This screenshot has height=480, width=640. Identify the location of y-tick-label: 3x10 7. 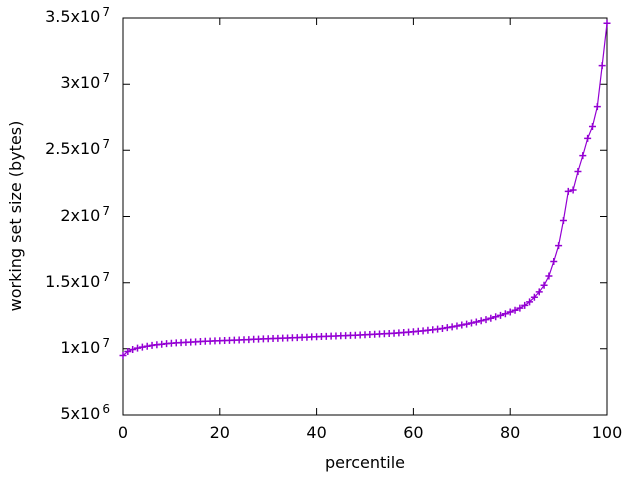
(85, 82).